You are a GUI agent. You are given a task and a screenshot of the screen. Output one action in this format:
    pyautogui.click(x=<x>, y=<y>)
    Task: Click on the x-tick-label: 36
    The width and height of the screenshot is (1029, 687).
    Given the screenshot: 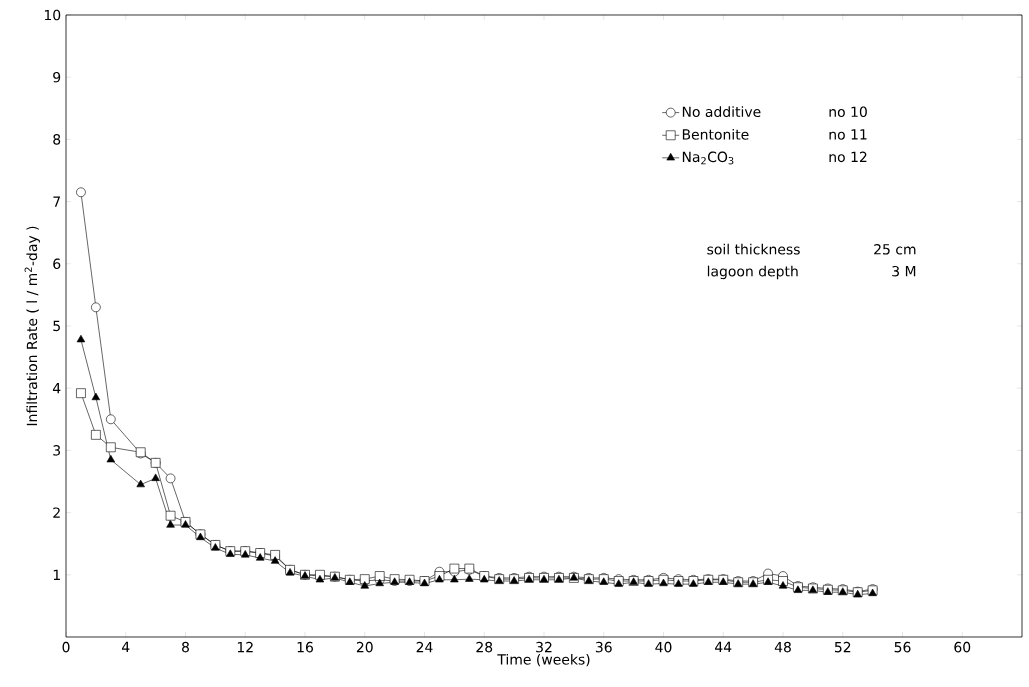 What is the action you would take?
    pyautogui.click(x=603, y=647)
    